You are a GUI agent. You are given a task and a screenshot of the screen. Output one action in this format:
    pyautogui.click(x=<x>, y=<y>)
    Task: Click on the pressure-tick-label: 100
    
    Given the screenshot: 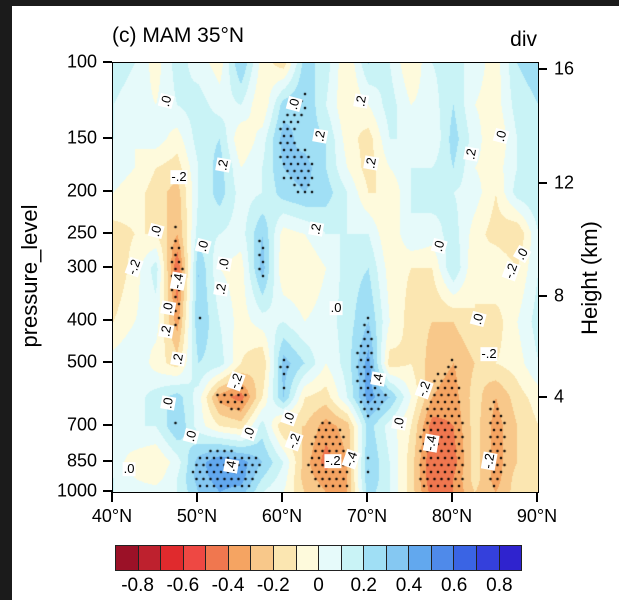 What is the action you would take?
    pyautogui.click(x=81, y=61)
    